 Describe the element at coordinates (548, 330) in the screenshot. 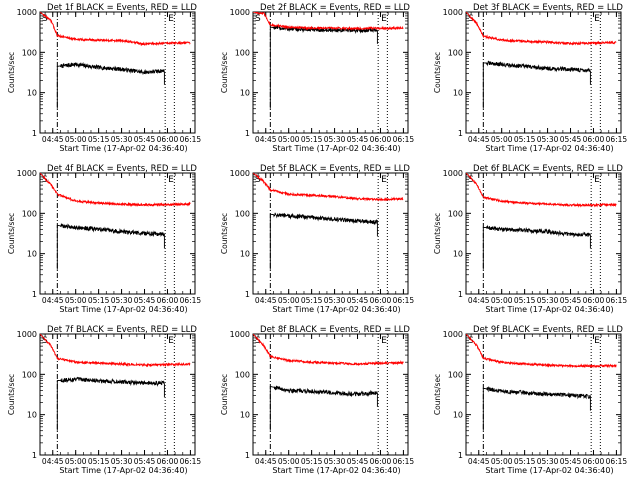

I see `panel-title: Det 9f BLACK = Events, RED = LLD` at that location.